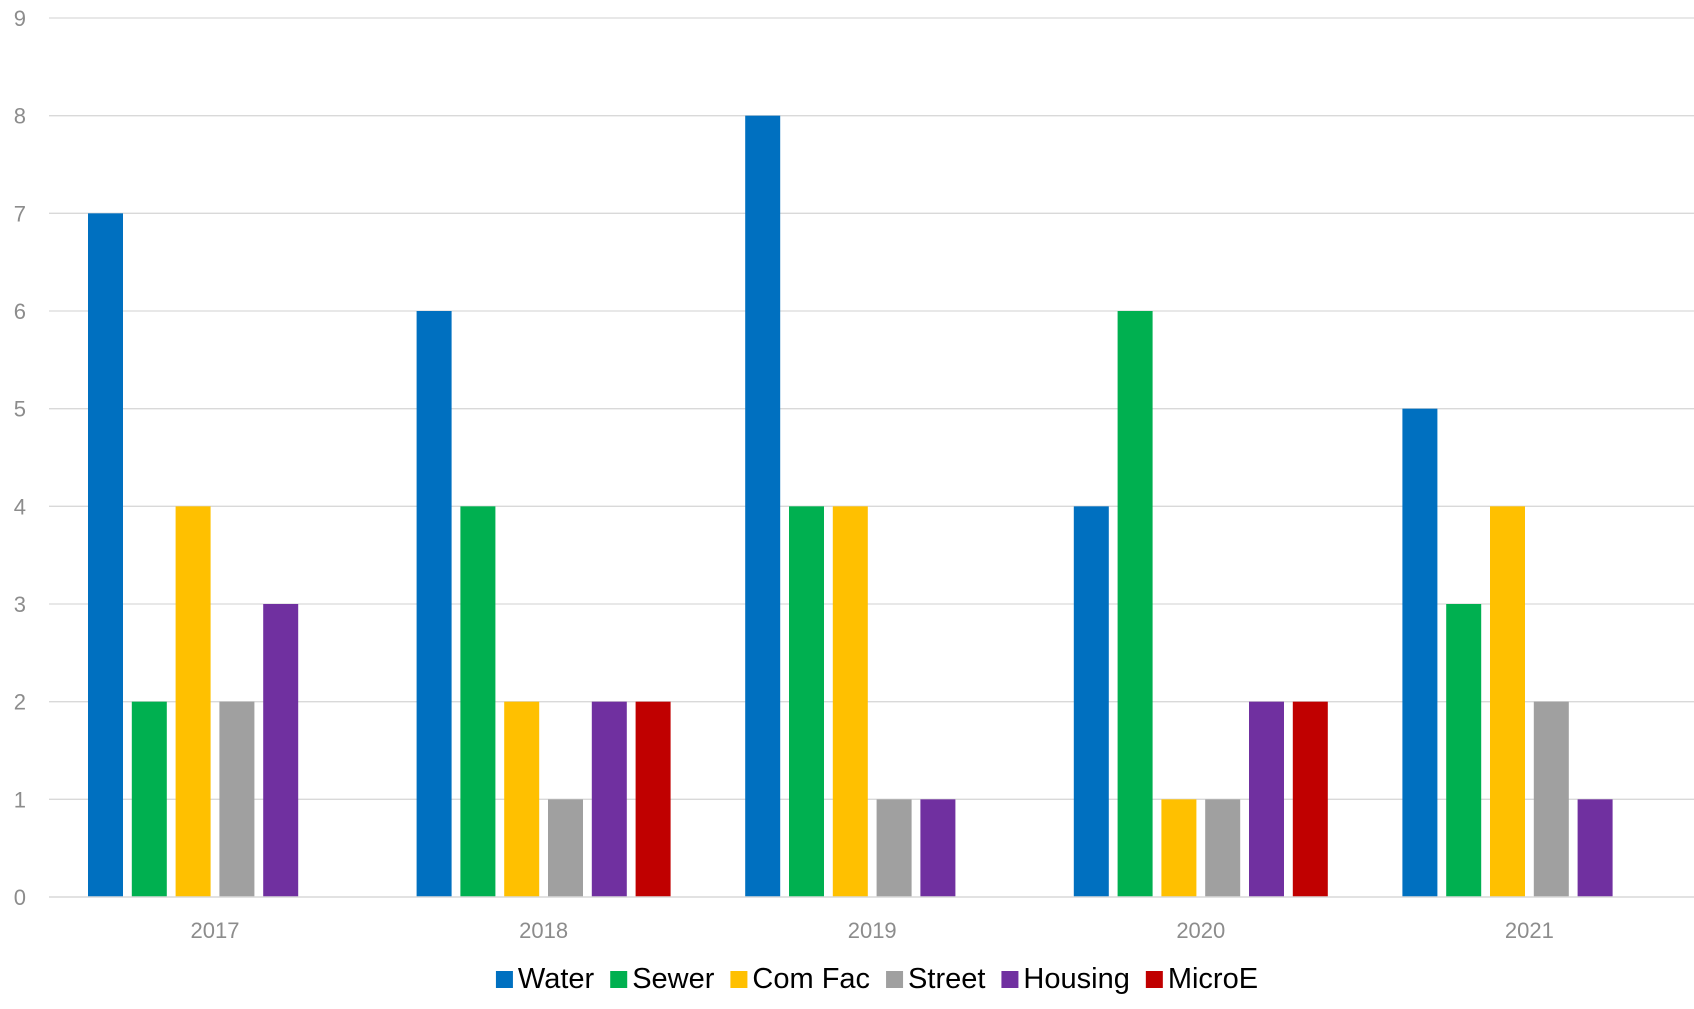  I want to click on bar-com-fac-2021, so click(1507, 701).